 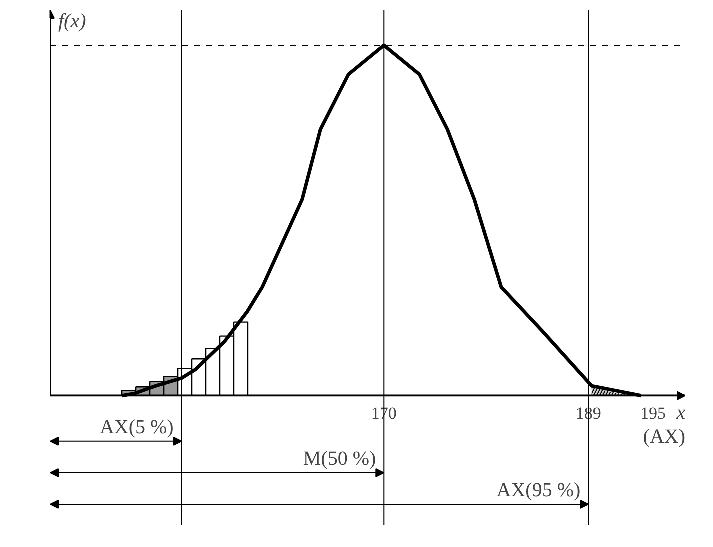 I want to click on text: (AX), so click(x=664, y=437).